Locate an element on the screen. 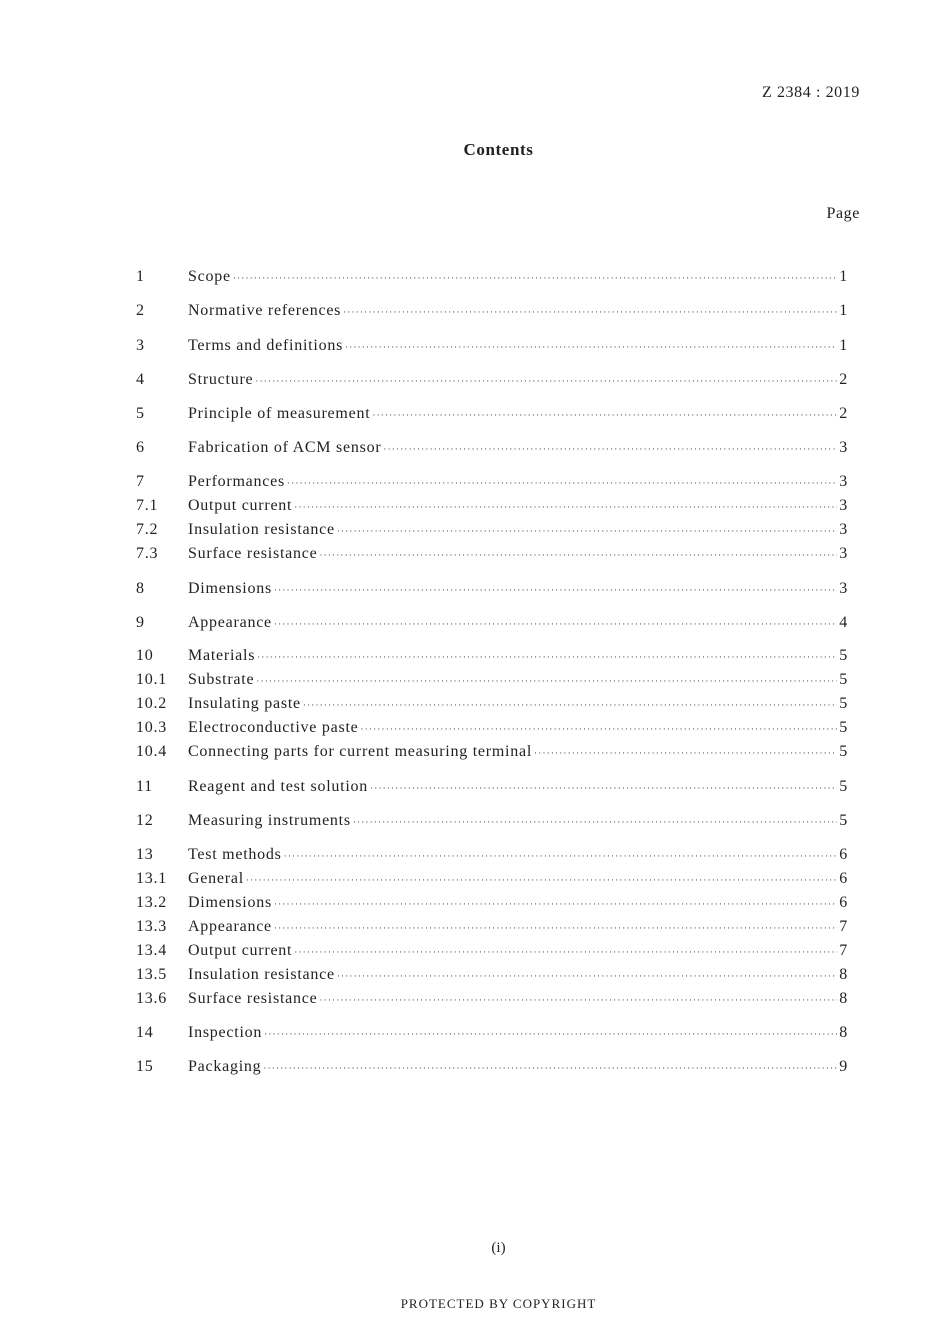 The image size is (950, 1343). toc-entry: 5 Principle of measurement 2 is located at coordinates (492, 416).